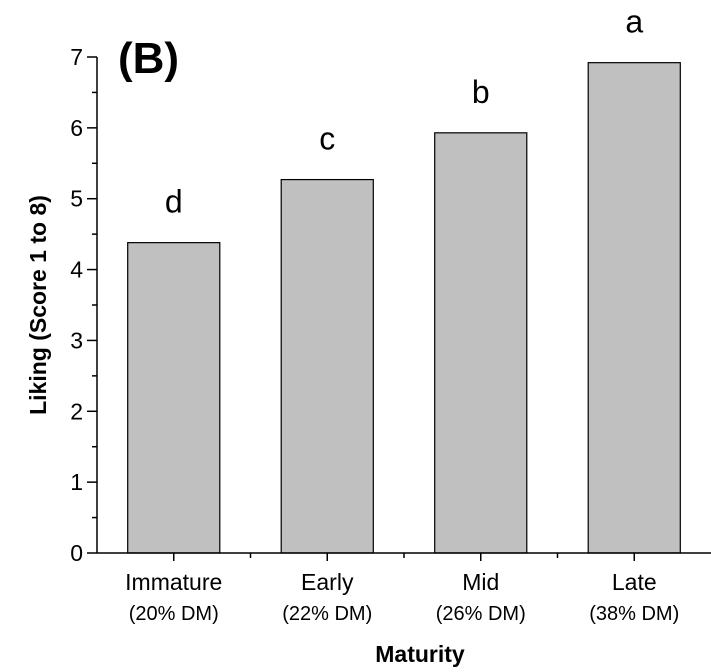 The width and height of the screenshot is (711, 672). What do you see at coordinates (174, 614) in the screenshot?
I see `x-tick-sublabel: (20% DM)` at bounding box center [174, 614].